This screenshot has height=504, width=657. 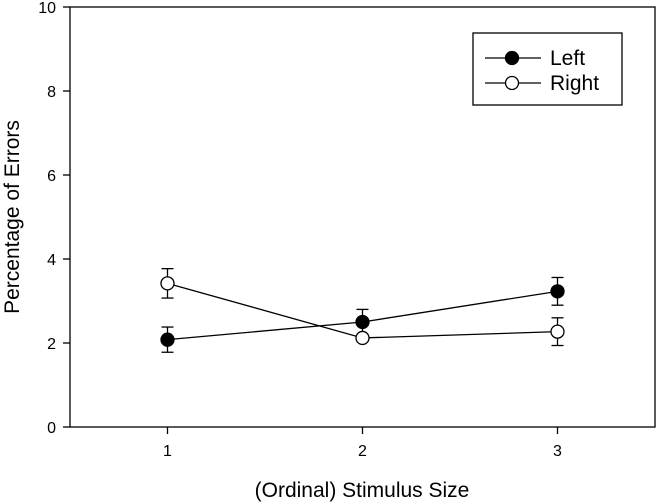 I want to click on legend-marker-left, so click(x=512, y=58).